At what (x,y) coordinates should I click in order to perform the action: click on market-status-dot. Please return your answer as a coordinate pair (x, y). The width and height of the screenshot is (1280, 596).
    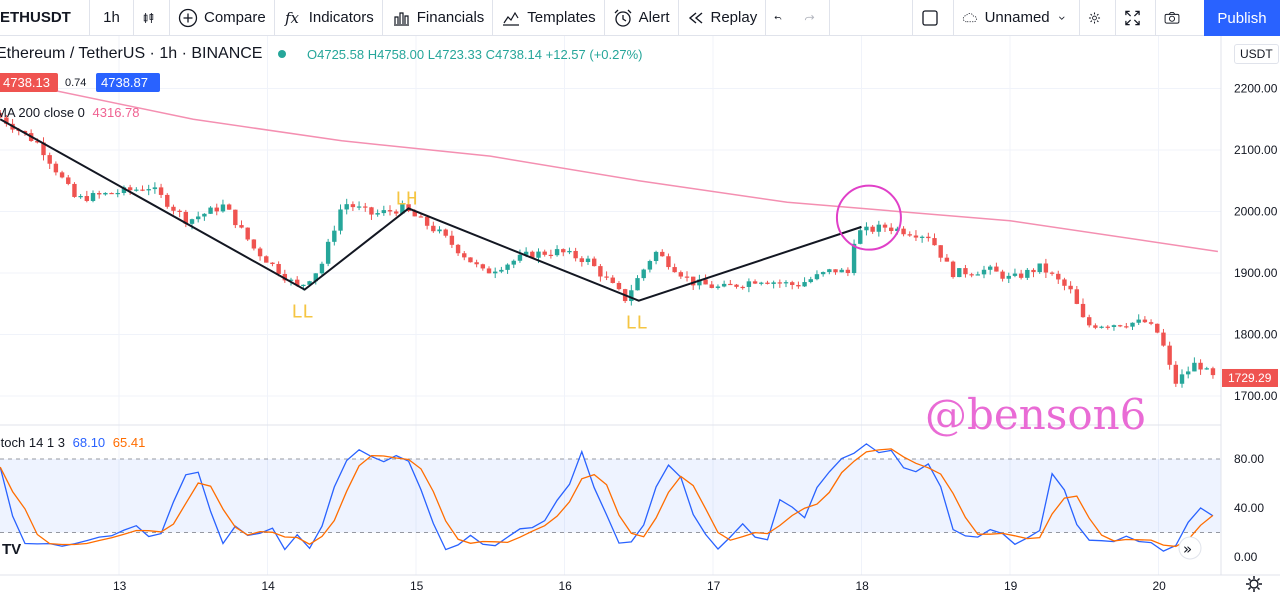
    Looking at the image, I should click on (282, 54).